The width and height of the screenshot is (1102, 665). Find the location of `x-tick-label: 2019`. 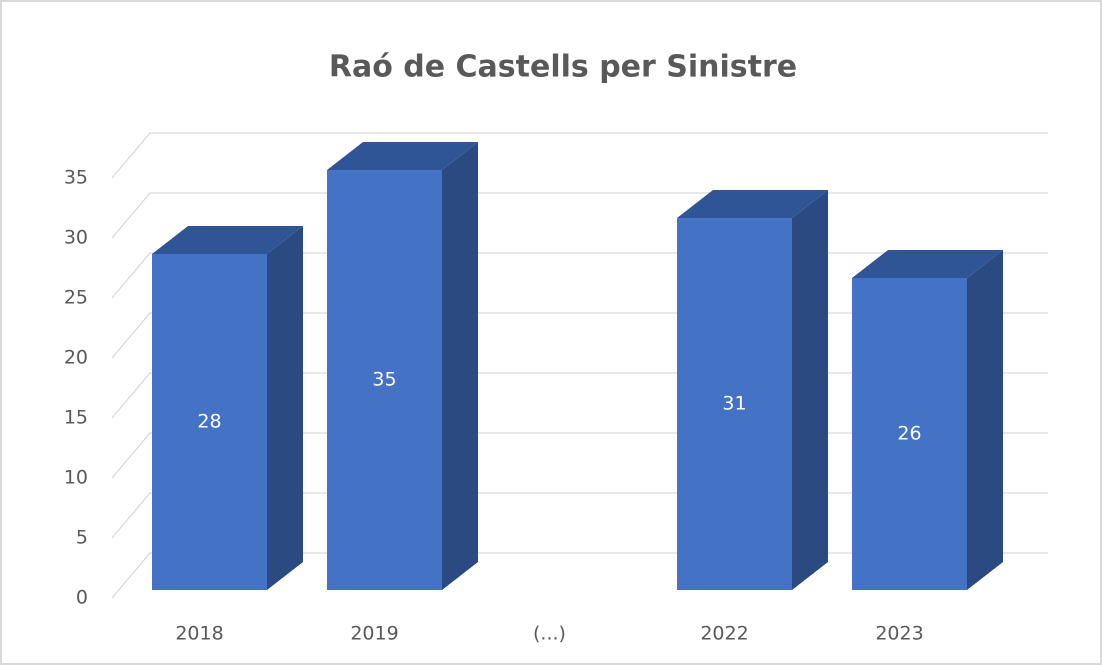

x-tick-label: 2019 is located at coordinates (374, 634).